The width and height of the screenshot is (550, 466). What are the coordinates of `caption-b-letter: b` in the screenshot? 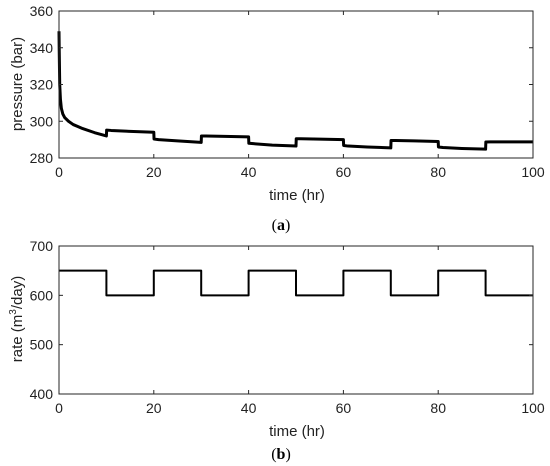 It's located at (281, 454).